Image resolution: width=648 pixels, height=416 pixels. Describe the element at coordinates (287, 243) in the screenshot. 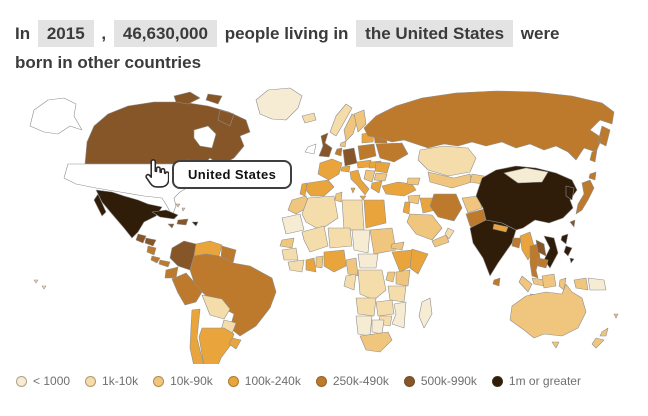

I see `country-senegal` at that location.